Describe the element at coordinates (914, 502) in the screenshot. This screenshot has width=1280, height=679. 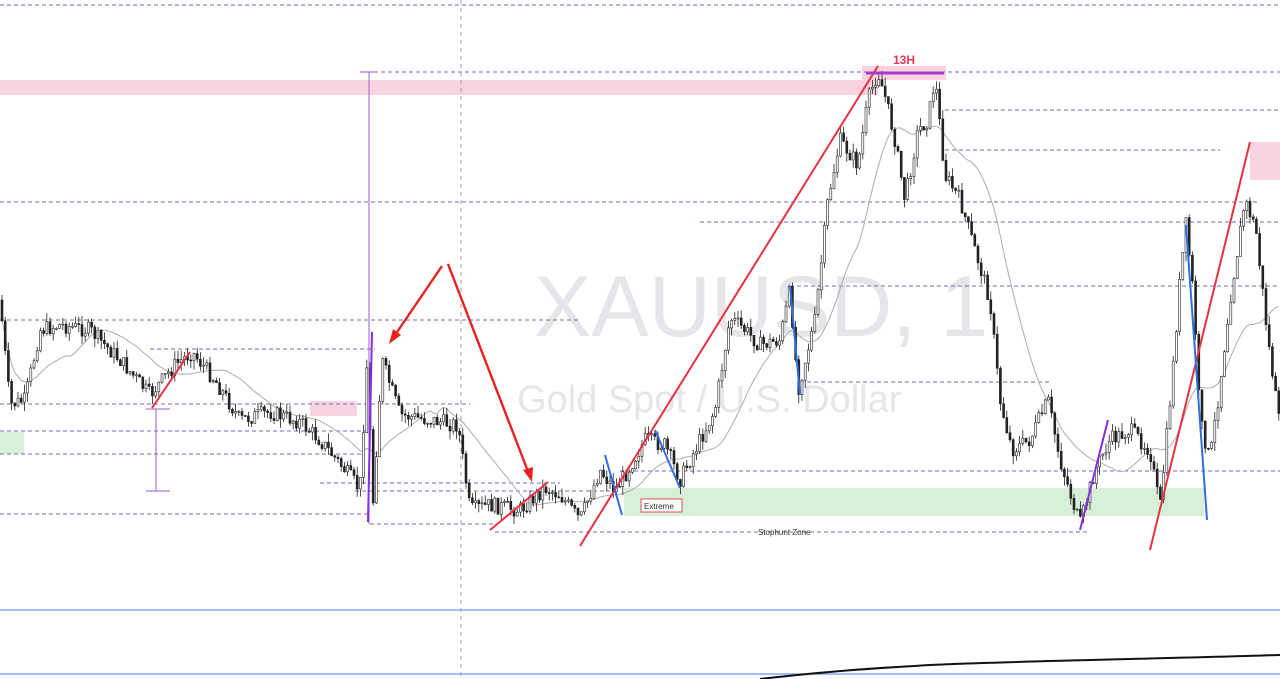
I see `demand-zone-extreme` at that location.